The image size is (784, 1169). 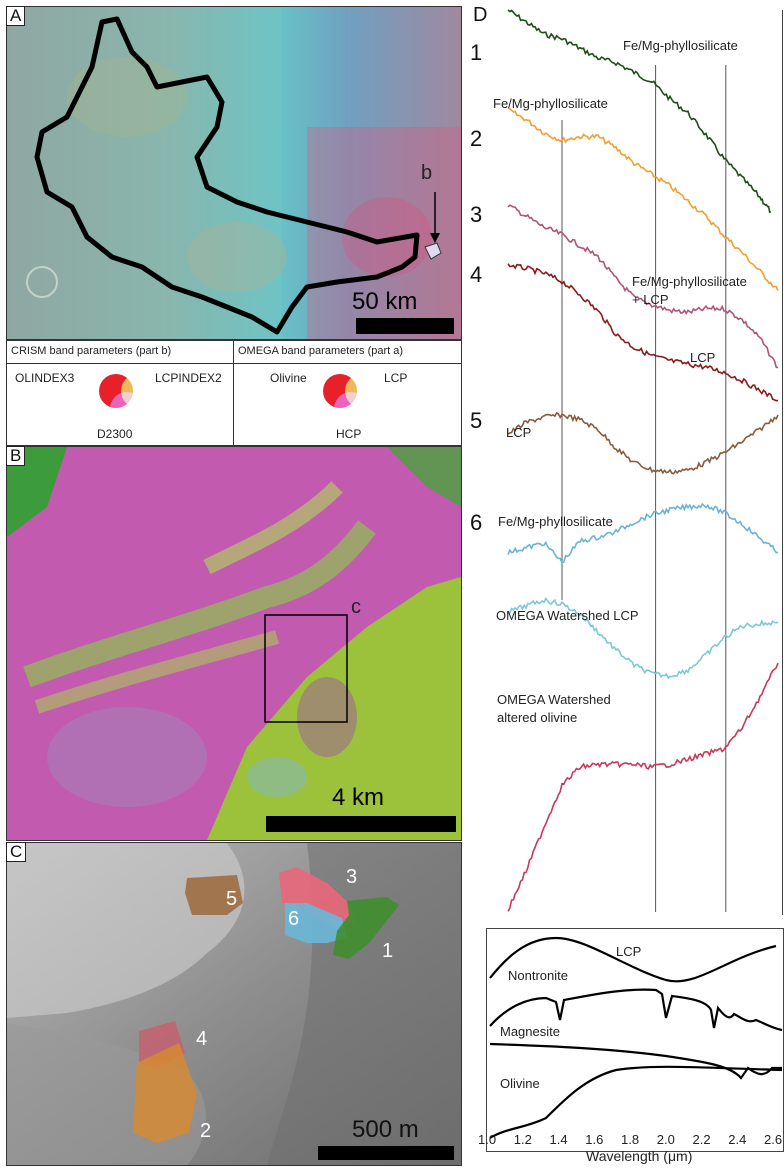 I want to click on library-label-olivine: Olivine, so click(x=520, y=1083).